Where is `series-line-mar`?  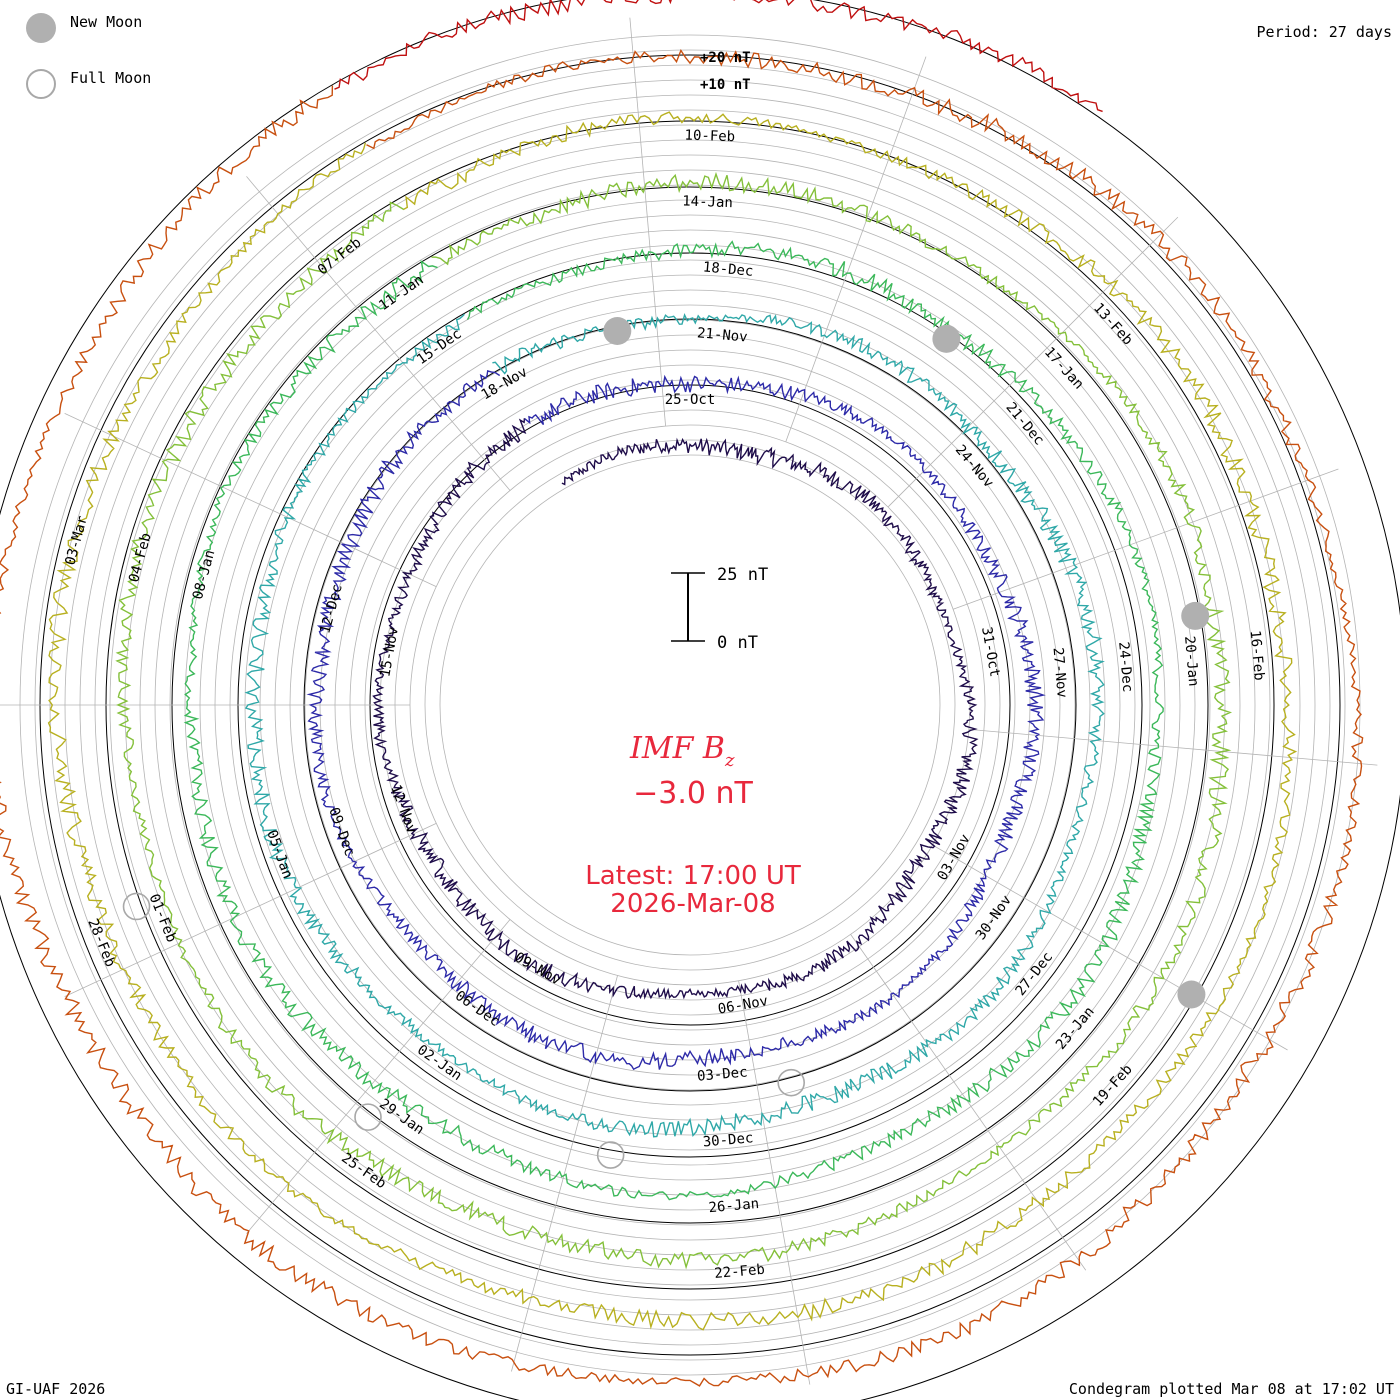 series-line-mar is located at coordinates (718, 56).